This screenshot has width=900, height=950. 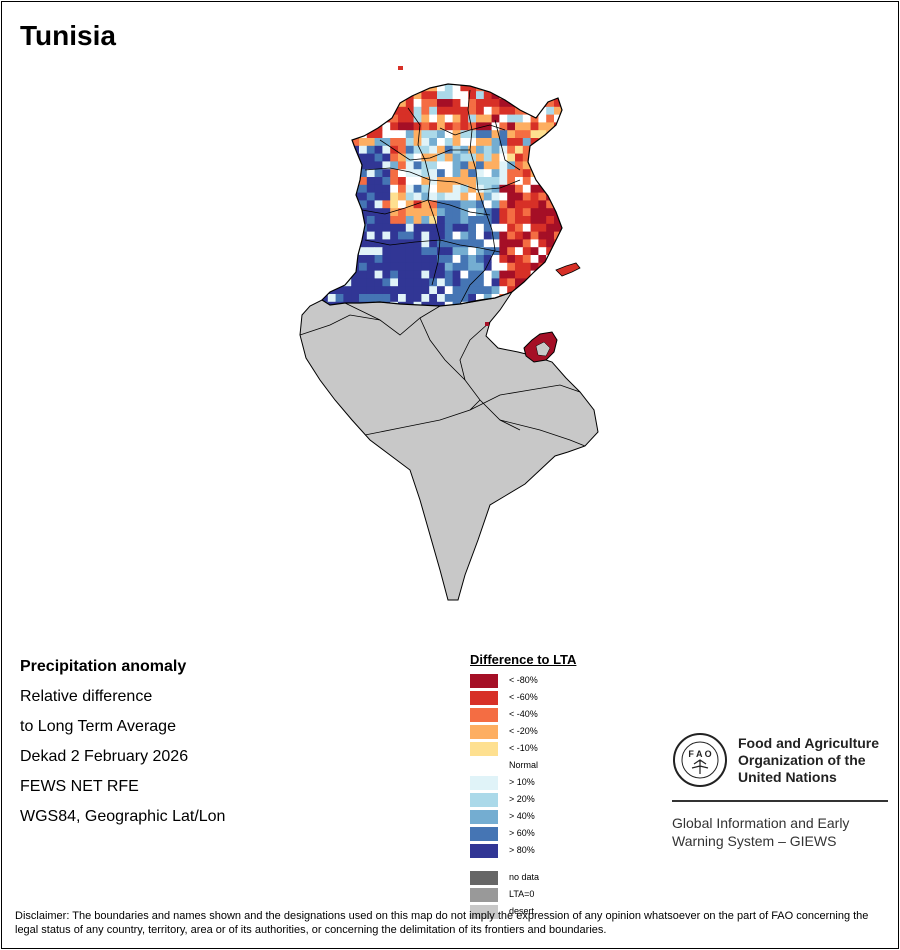 What do you see at coordinates (522, 782) in the screenshot?
I see `legend-label: > 10%` at bounding box center [522, 782].